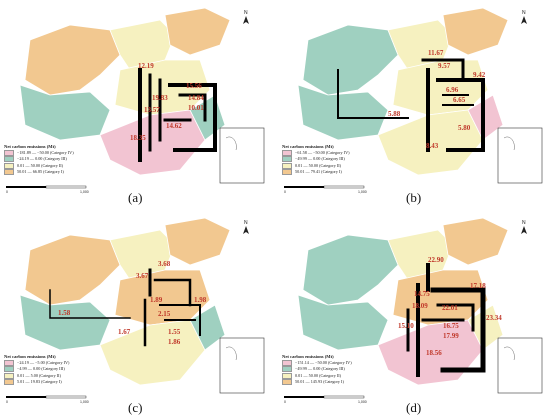 The width and height of the screenshot is (550, 419). I want to click on legend-item-cat1: 50.01 — 145.93 (Category I), so click(319, 381).